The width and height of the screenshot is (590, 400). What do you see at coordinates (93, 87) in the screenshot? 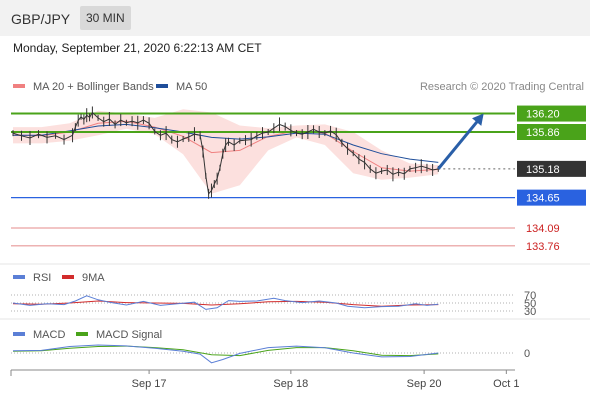
I see `legend-label-ma20-bollinger: MA 20 + Bollinger Bands` at bounding box center [93, 87].